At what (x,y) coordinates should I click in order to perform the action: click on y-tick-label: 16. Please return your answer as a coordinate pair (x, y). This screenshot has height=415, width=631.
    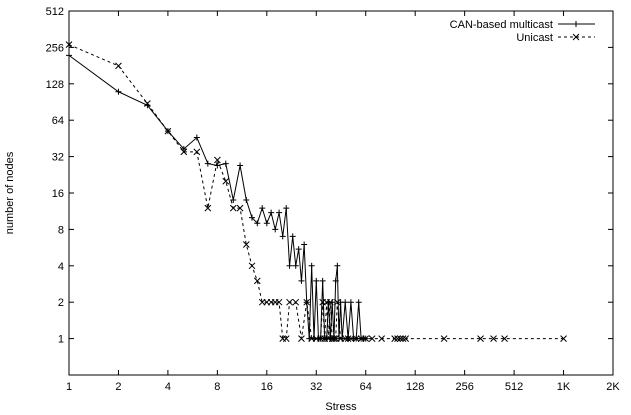
    Looking at the image, I should click on (58, 194).